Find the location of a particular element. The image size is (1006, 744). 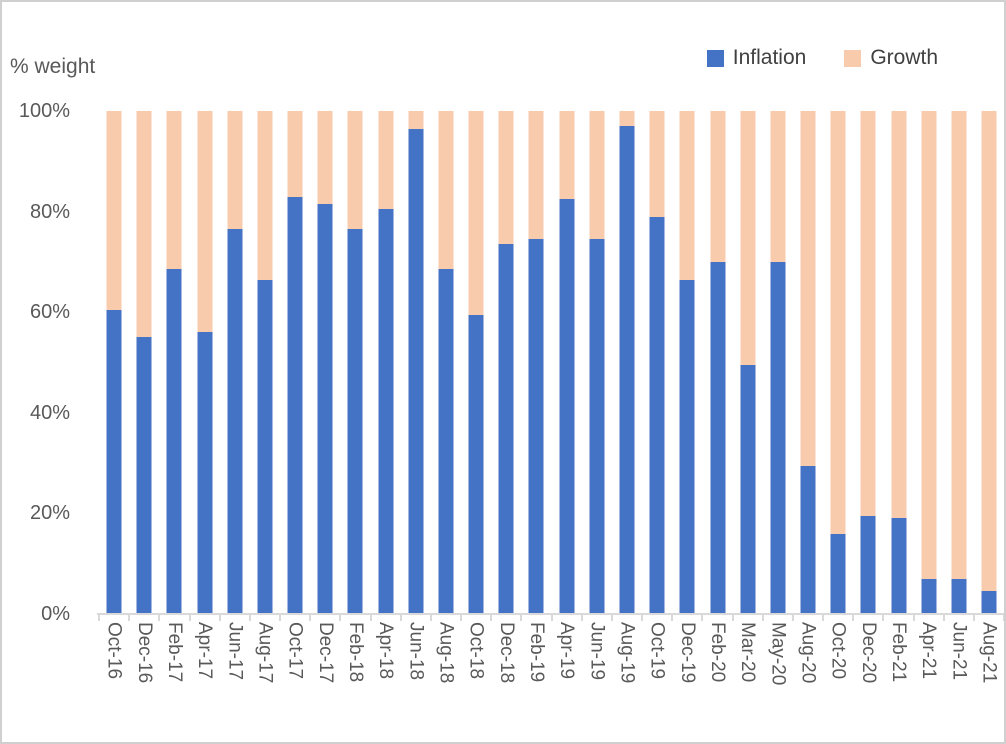

legend: Inflation Growth is located at coordinates (822, 58).